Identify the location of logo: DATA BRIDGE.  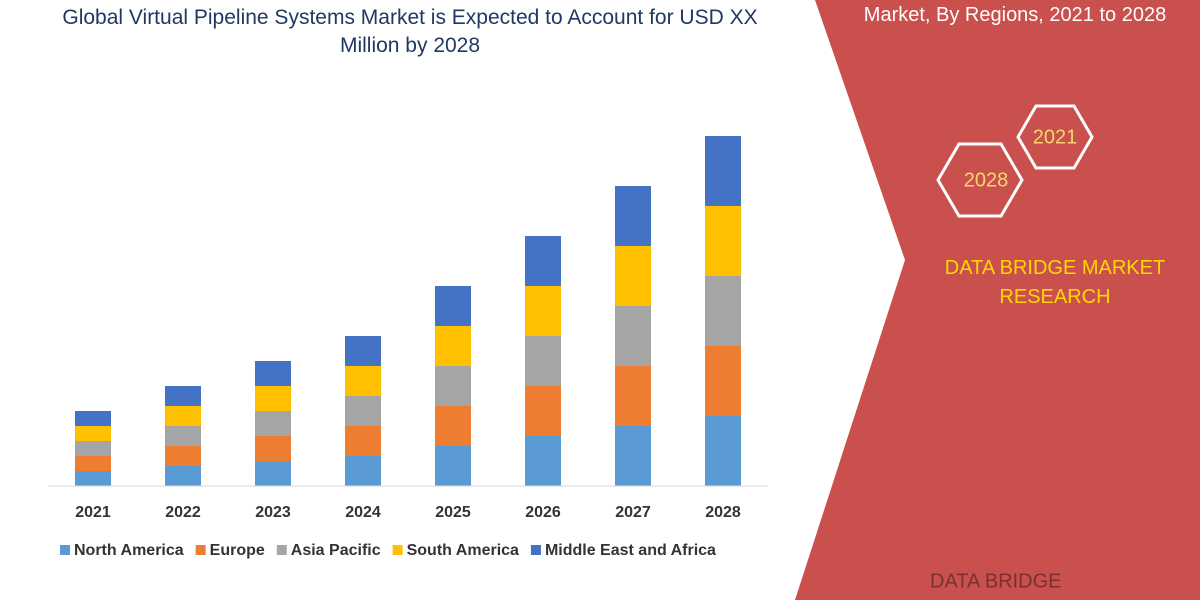
(996, 581).